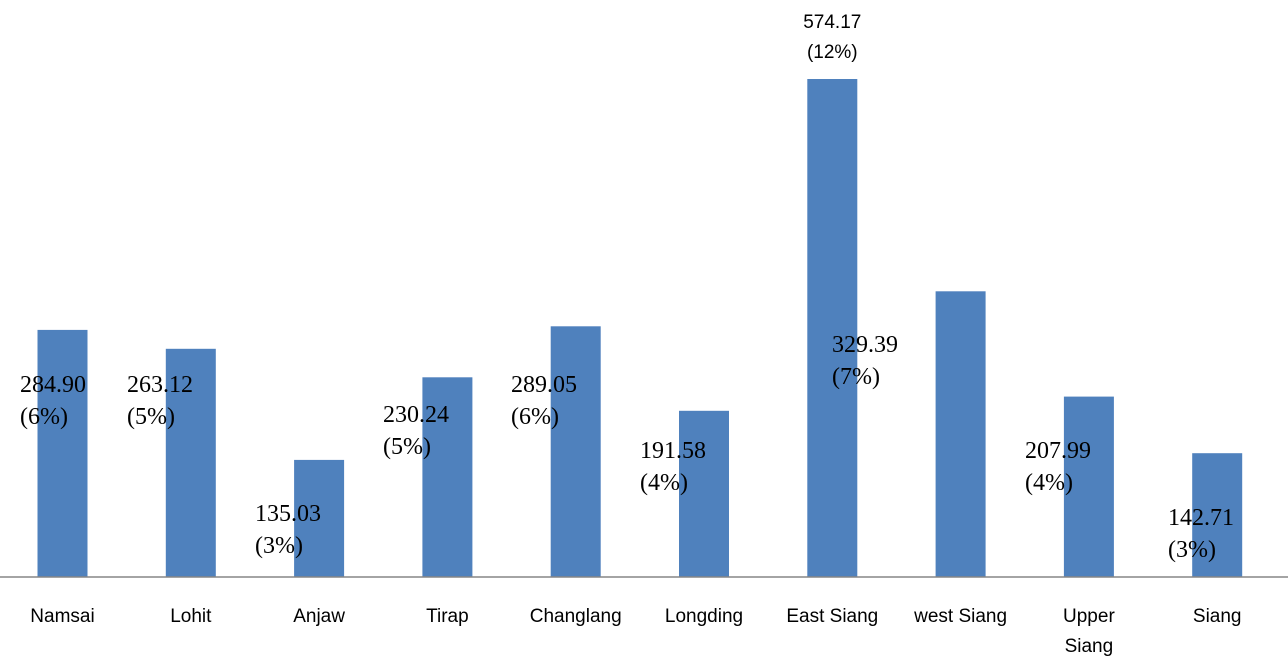 The height and width of the screenshot is (661, 1288). I want to click on data-label-line: 329.39, so click(865, 345).